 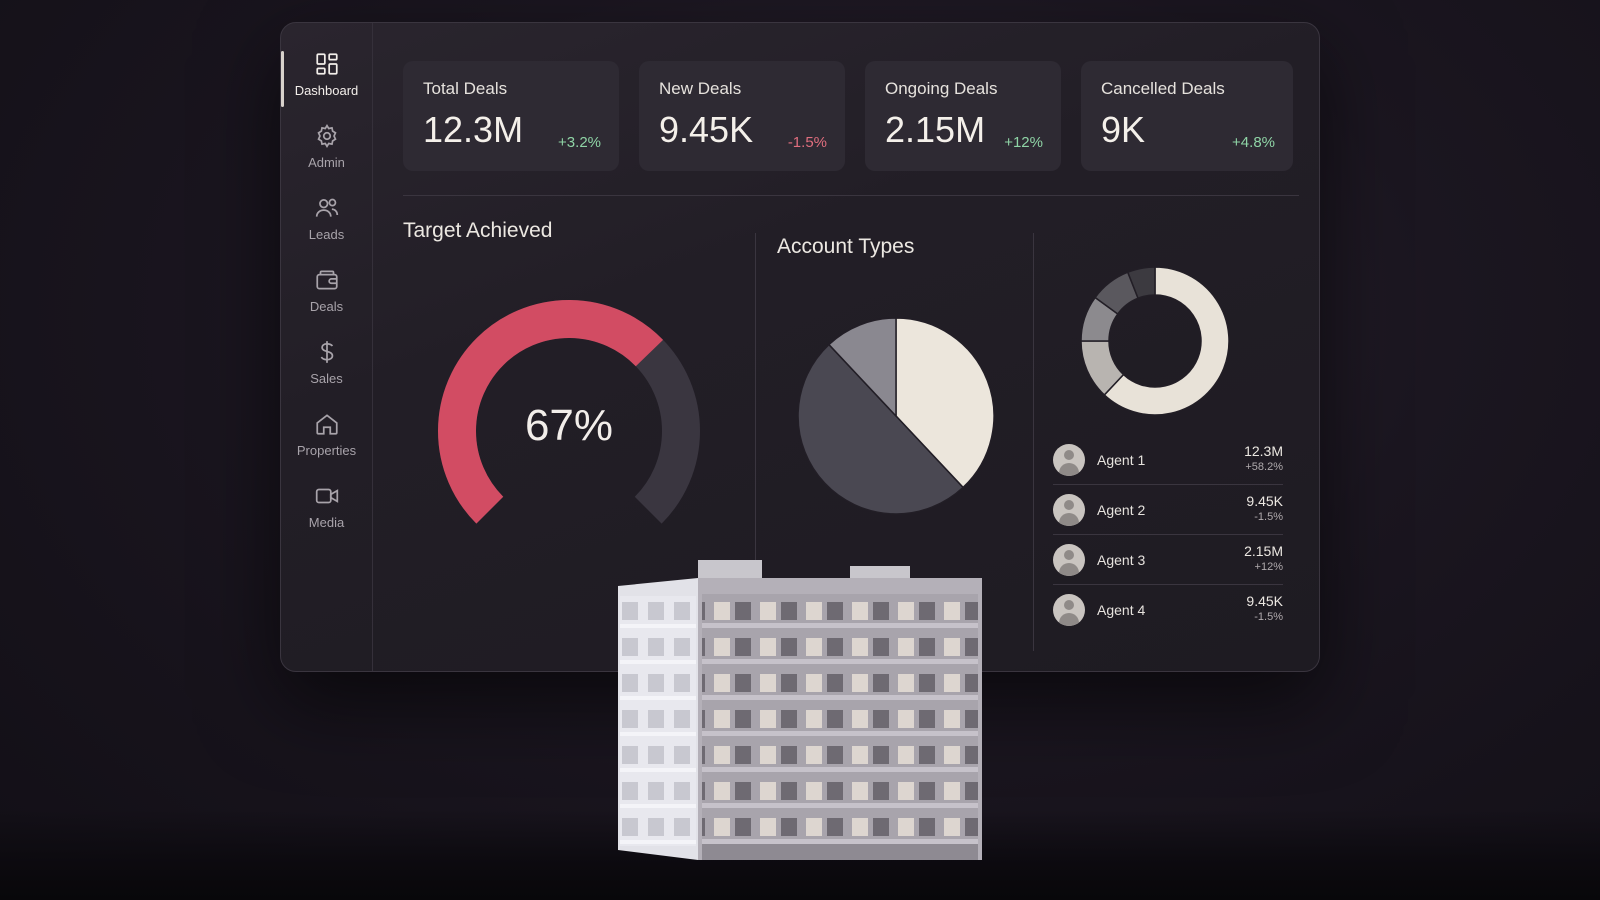 What do you see at coordinates (326, 522) in the screenshot?
I see `sidebar-item-label: Media` at bounding box center [326, 522].